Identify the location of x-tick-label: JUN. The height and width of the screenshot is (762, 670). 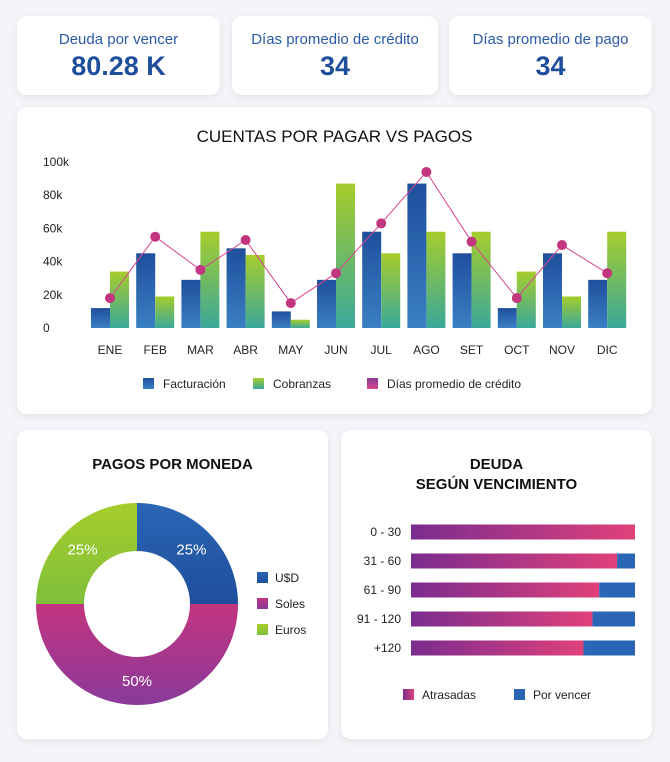
(335, 350).